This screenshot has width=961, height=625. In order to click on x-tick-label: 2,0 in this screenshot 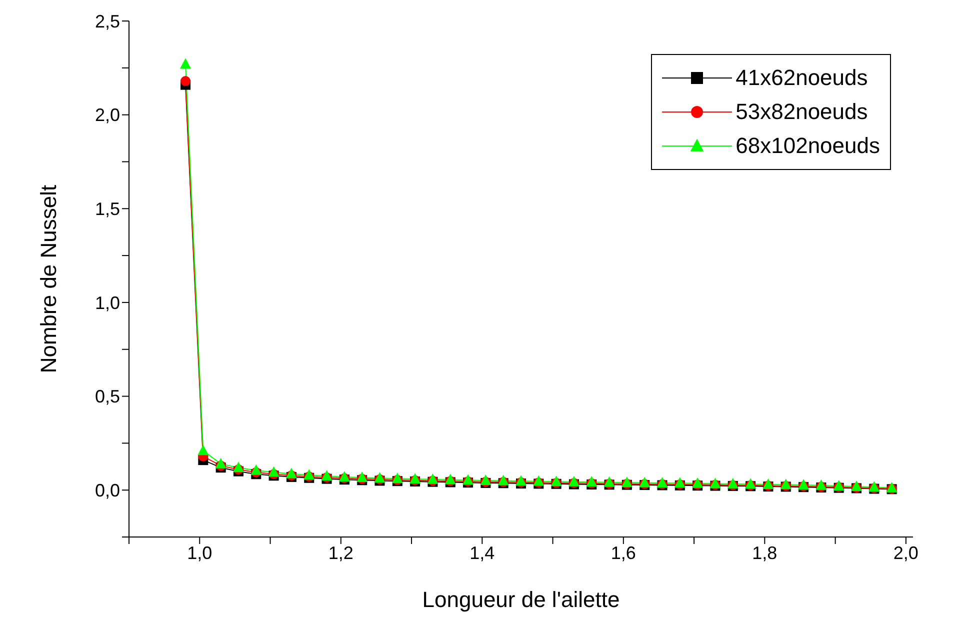, I will do `click(905, 552)`.